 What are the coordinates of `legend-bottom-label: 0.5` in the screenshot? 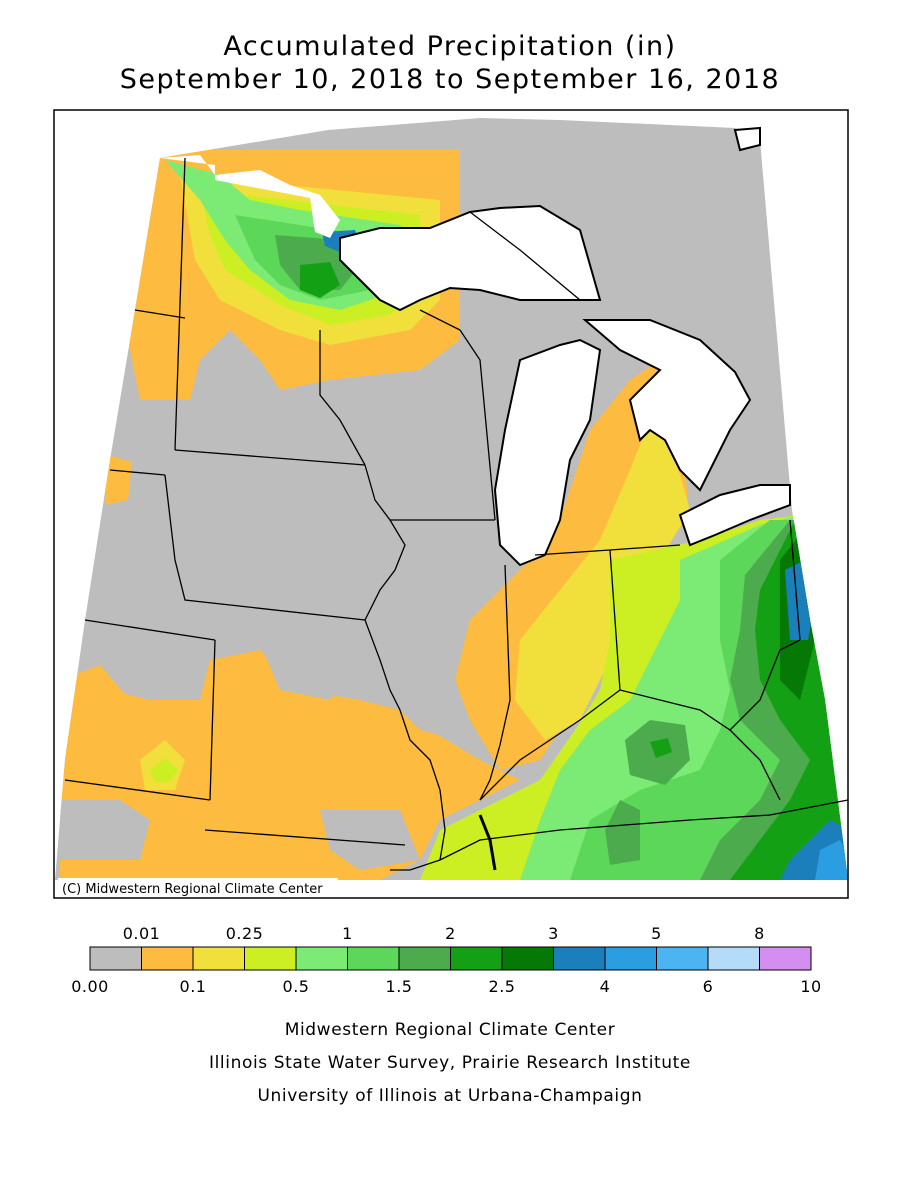 It's located at (296, 986).